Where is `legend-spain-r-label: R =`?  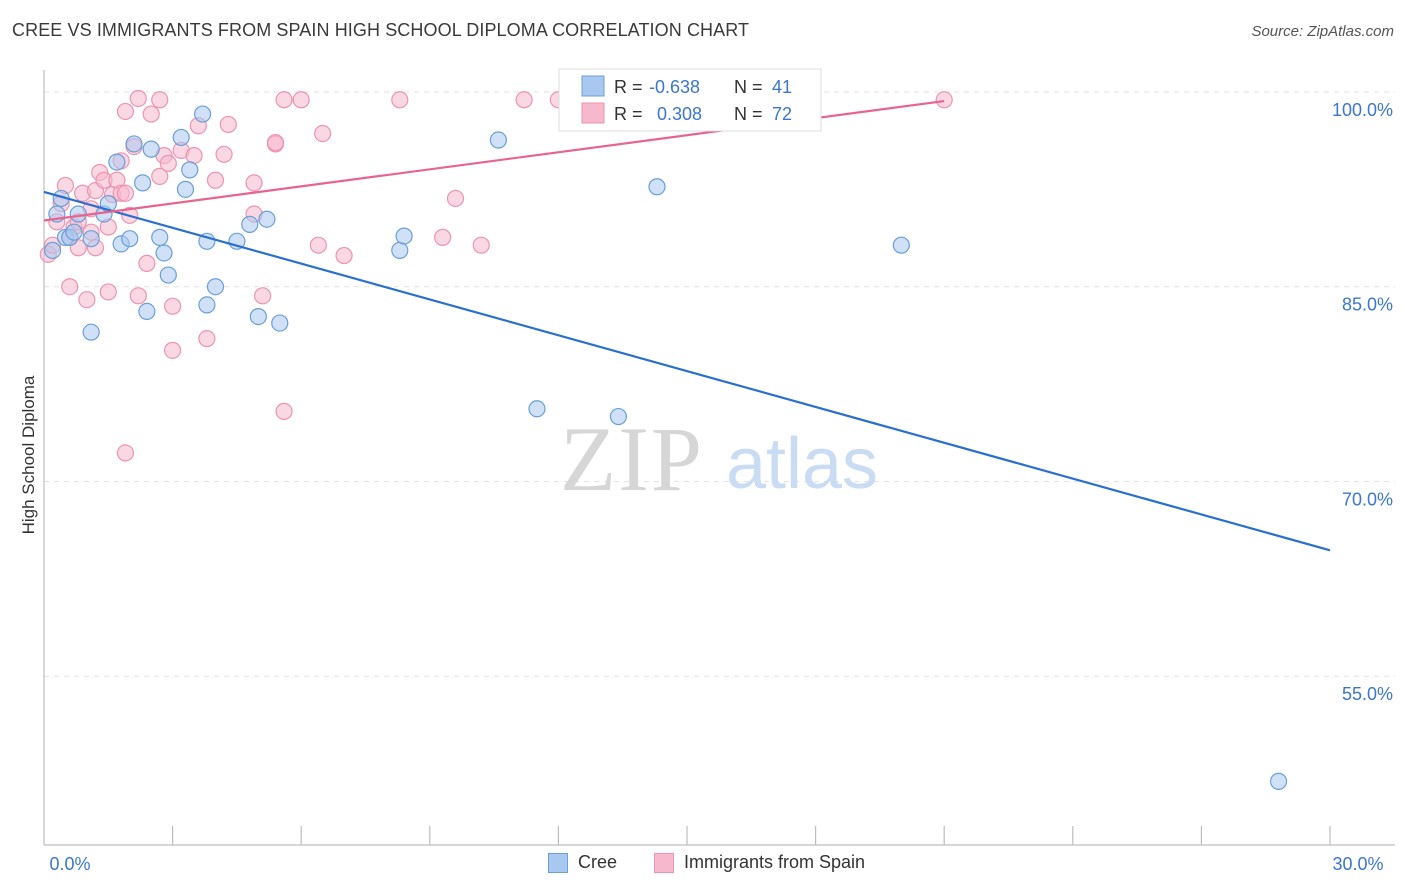 legend-spain-r-label: R = is located at coordinates (628, 114).